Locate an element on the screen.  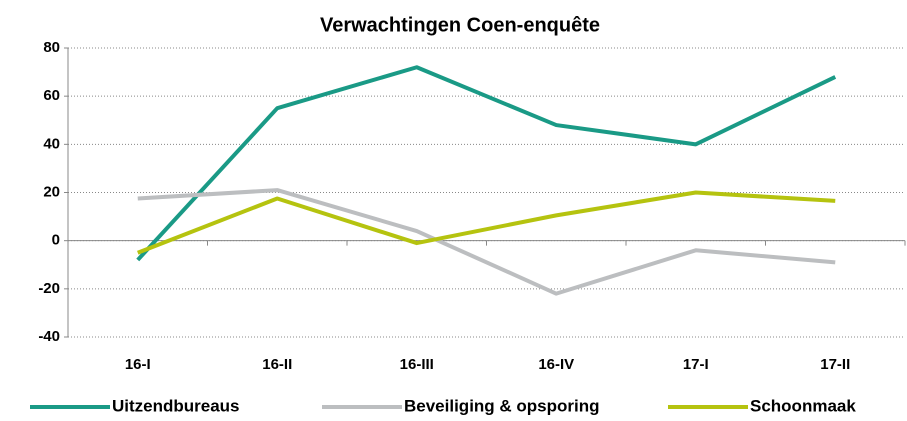
legend-label: Beveiliging & opsporing is located at coordinates (502, 405).